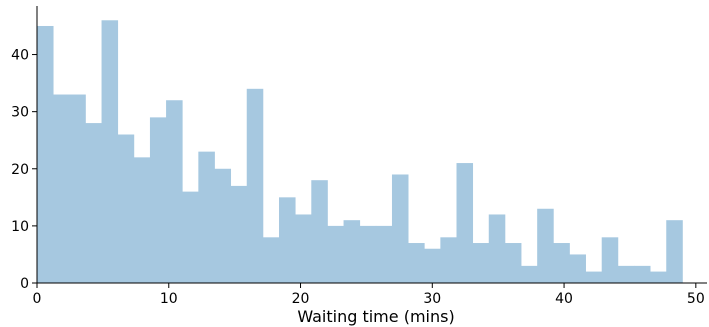 The width and height of the screenshot is (709, 327). Describe the element at coordinates (169, 299) in the screenshot. I see `x-tick-label: 10` at that location.